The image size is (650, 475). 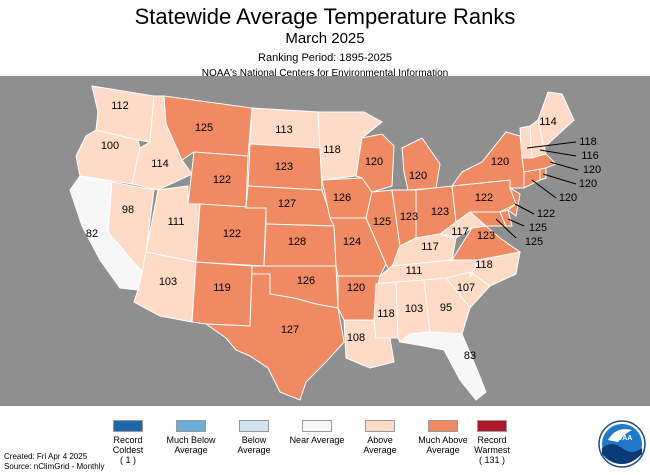 What do you see at coordinates (492, 442) in the screenshot?
I see `legend-record-warmest: Record Warmest ( 131 )` at bounding box center [492, 442].